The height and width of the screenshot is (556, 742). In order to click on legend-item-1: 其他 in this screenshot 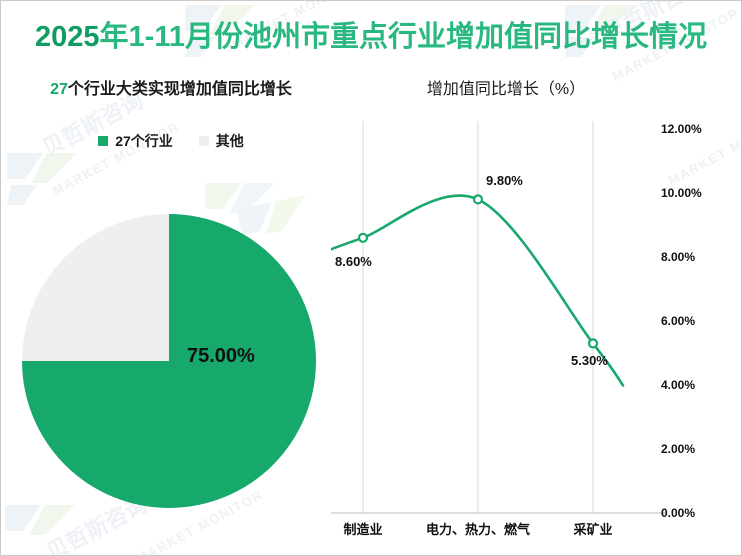, I will do `click(221, 141)`.